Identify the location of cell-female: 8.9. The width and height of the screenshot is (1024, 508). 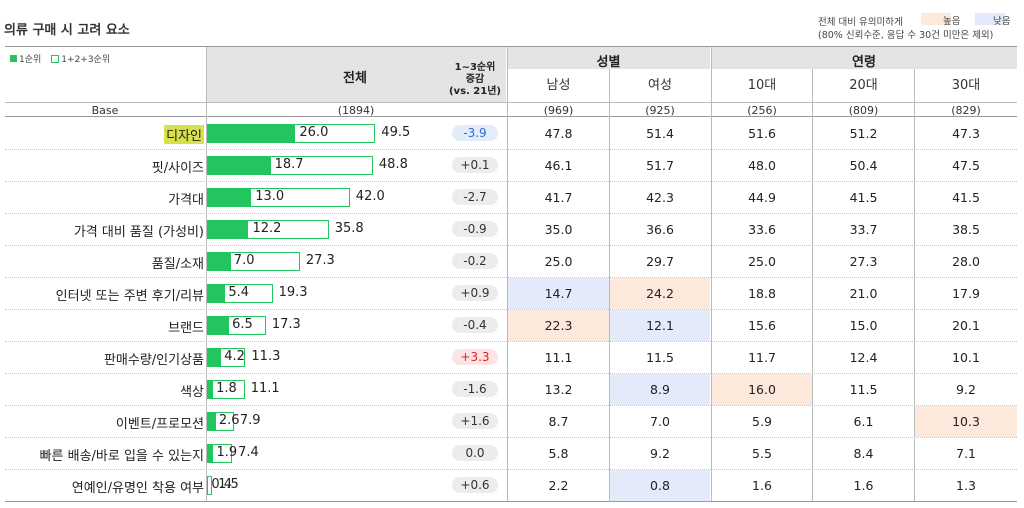
(660, 389).